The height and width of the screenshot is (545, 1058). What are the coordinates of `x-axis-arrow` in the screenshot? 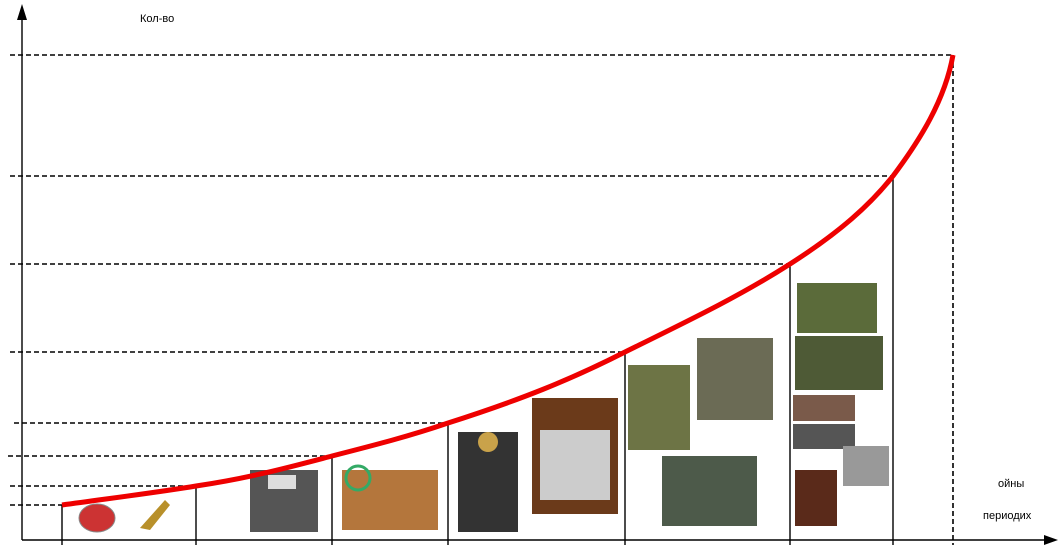 It's located at (1051, 540).